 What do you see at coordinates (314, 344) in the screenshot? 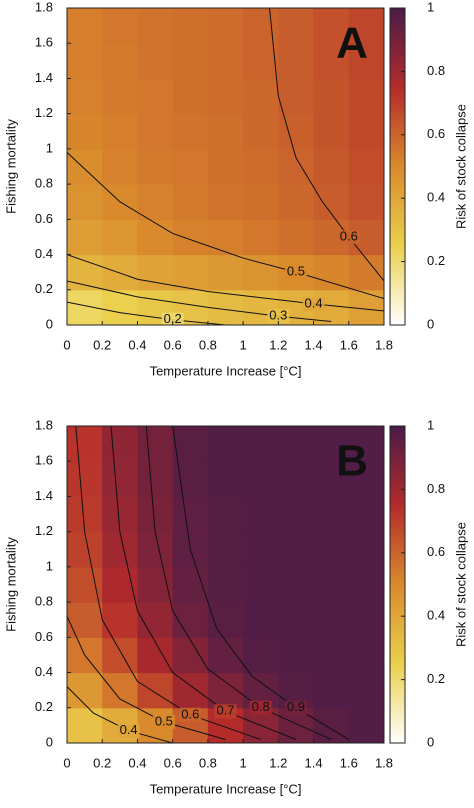
I see `x-tick-label: 1.4` at bounding box center [314, 344].